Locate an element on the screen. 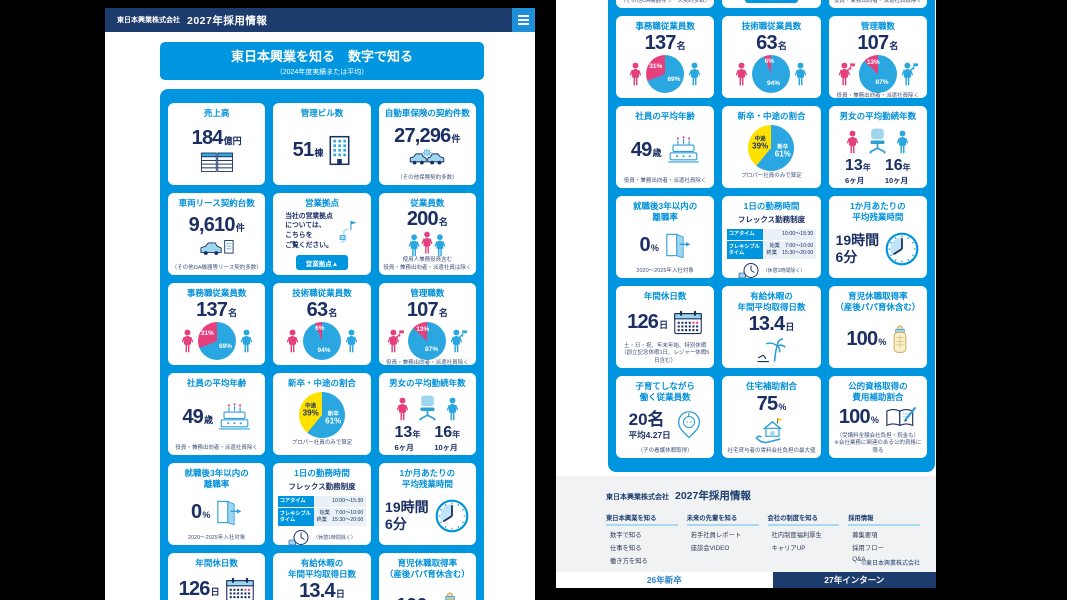 This screenshot has width=1067, height=600. card-title: 従業員数 is located at coordinates (427, 203).